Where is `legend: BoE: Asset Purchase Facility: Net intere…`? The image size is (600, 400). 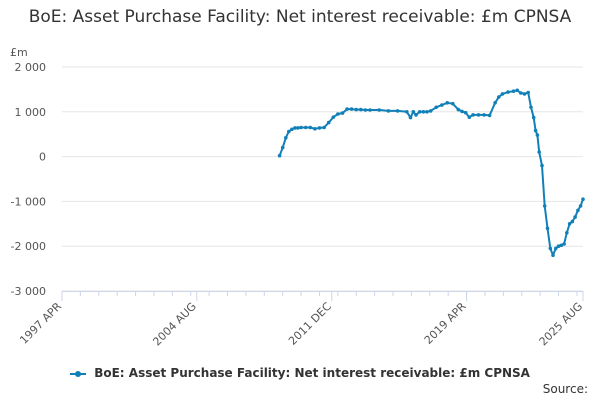
legend: BoE: Asset Purchase Facility: Net intere… is located at coordinates (300, 373).